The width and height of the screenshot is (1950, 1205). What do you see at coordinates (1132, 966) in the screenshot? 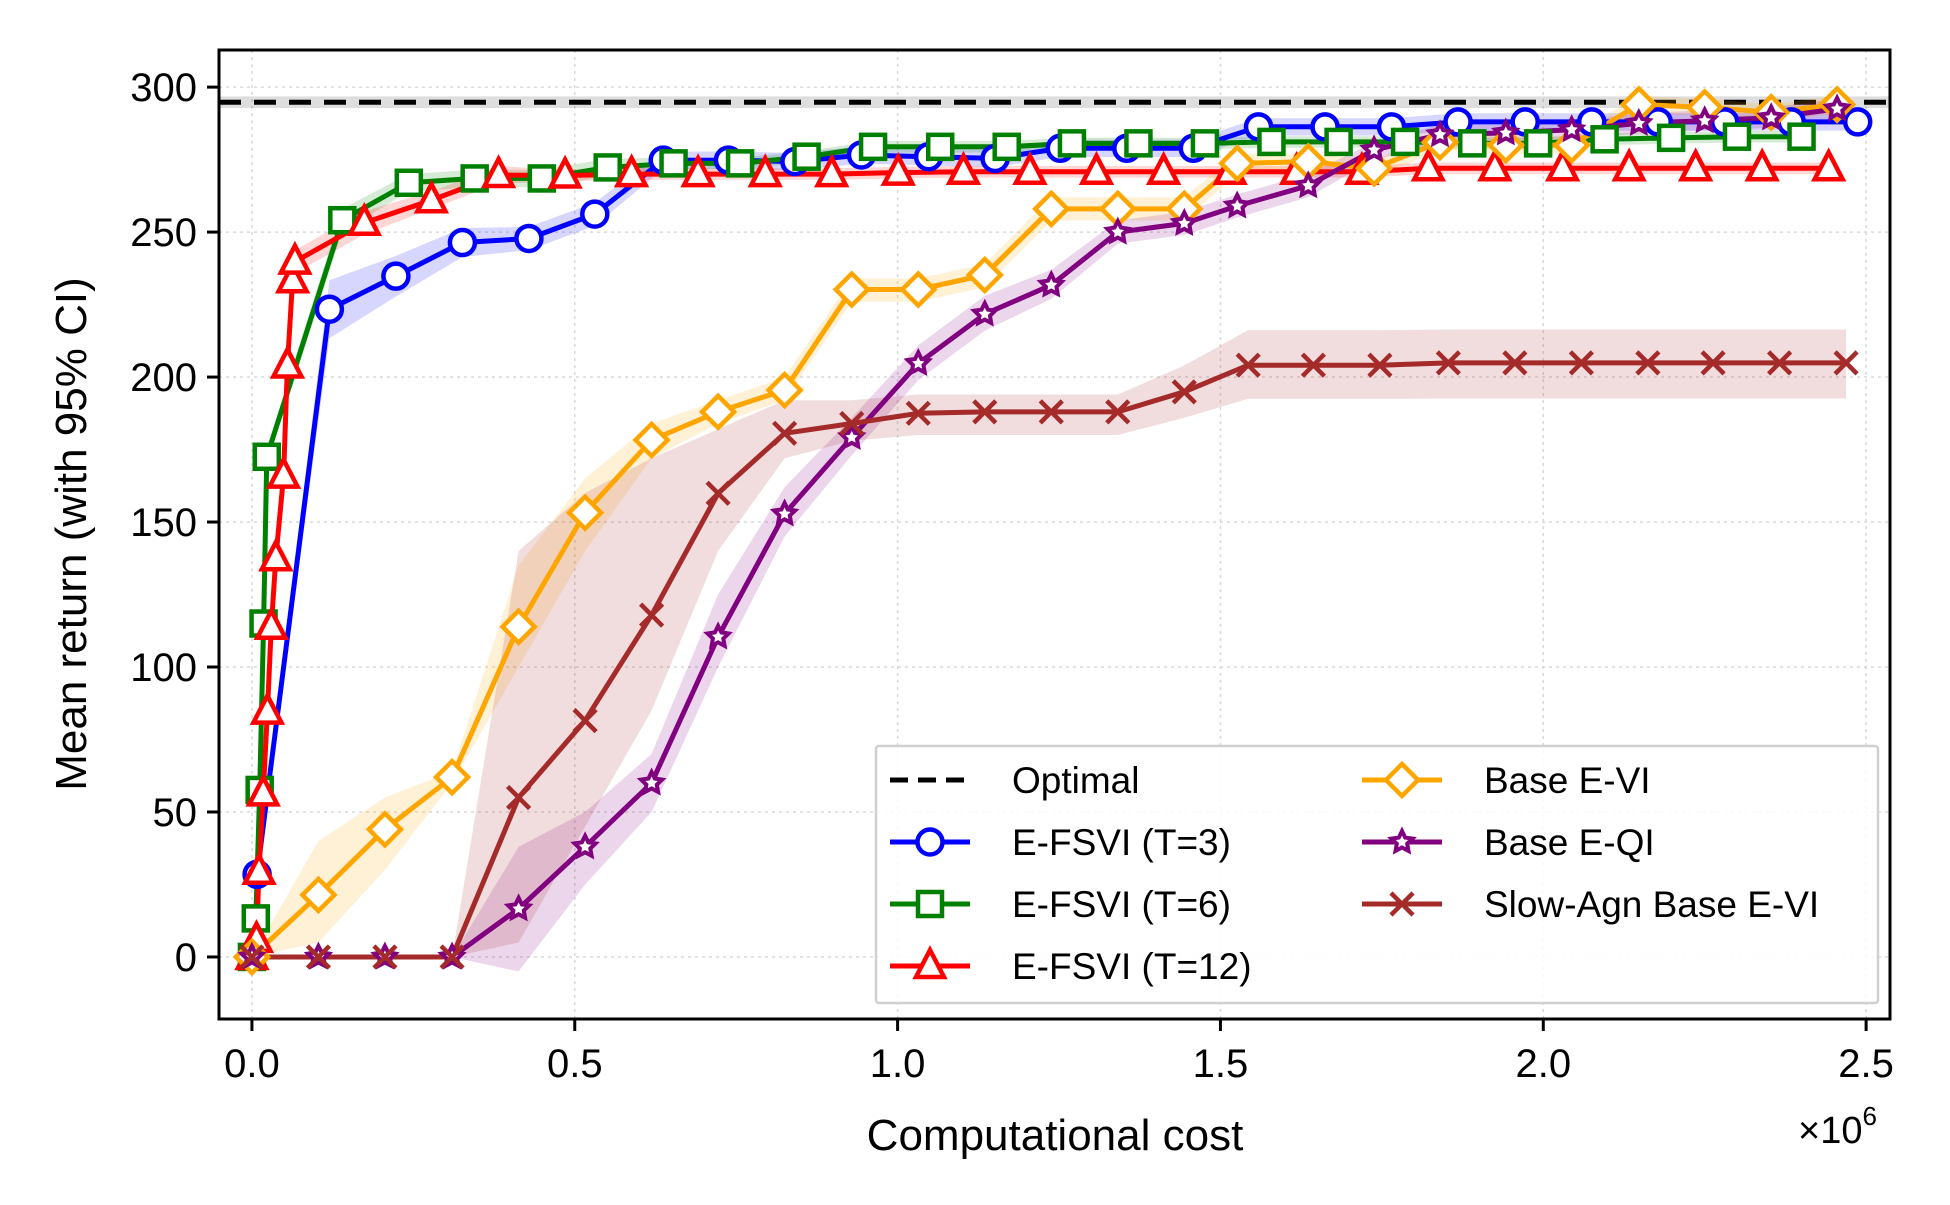
I see `legend-label: E-FSVI (T=12)` at bounding box center [1132, 966].